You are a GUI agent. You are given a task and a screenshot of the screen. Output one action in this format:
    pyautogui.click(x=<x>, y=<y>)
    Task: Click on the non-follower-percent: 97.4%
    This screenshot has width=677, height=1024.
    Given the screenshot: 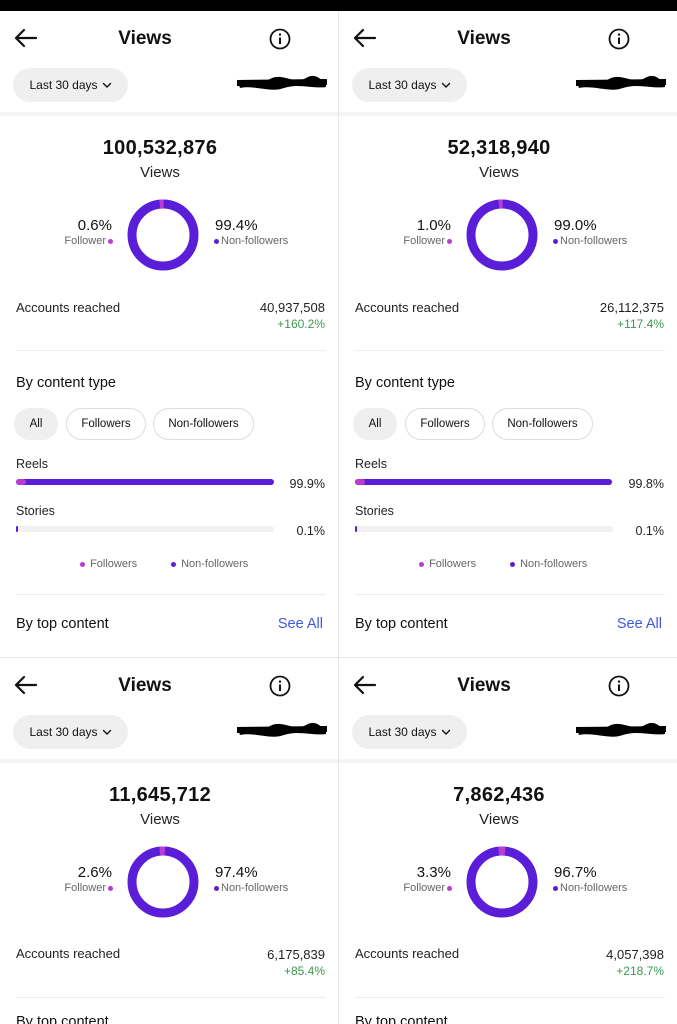 What is the action you would take?
    pyautogui.click(x=236, y=872)
    